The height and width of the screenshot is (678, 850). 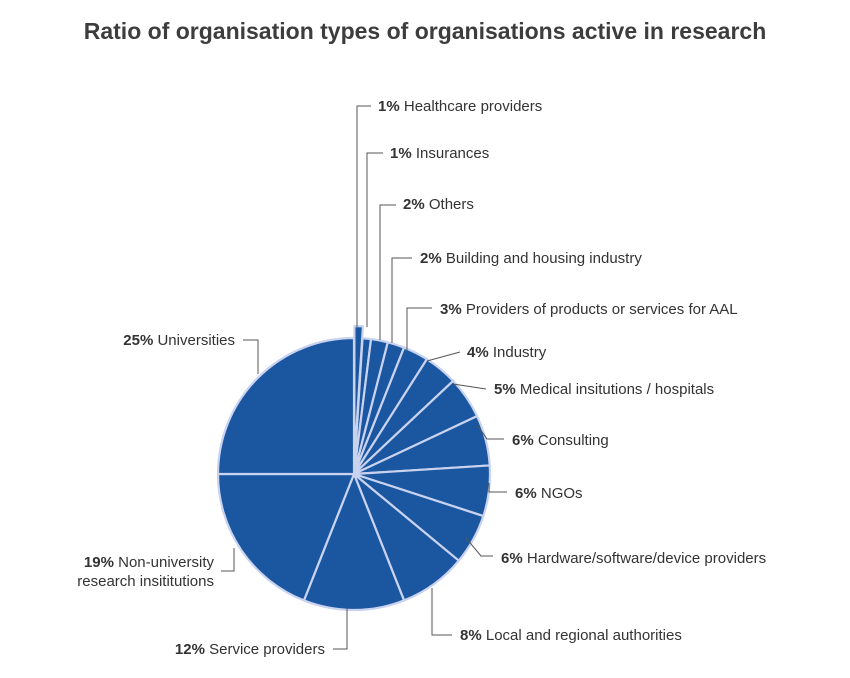 What do you see at coordinates (573, 440) in the screenshot?
I see `slice-name: Consulting` at bounding box center [573, 440].